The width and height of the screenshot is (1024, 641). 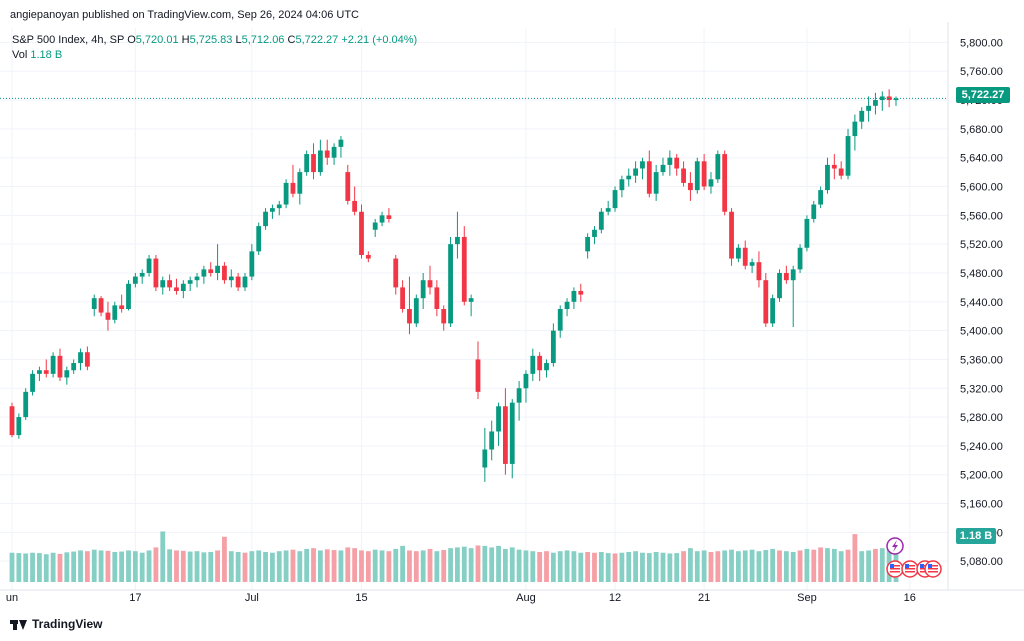 What do you see at coordinates (157, 40) in the screenshot?
I see `open-value: 5,720.01` at bounding box center [157, 40].